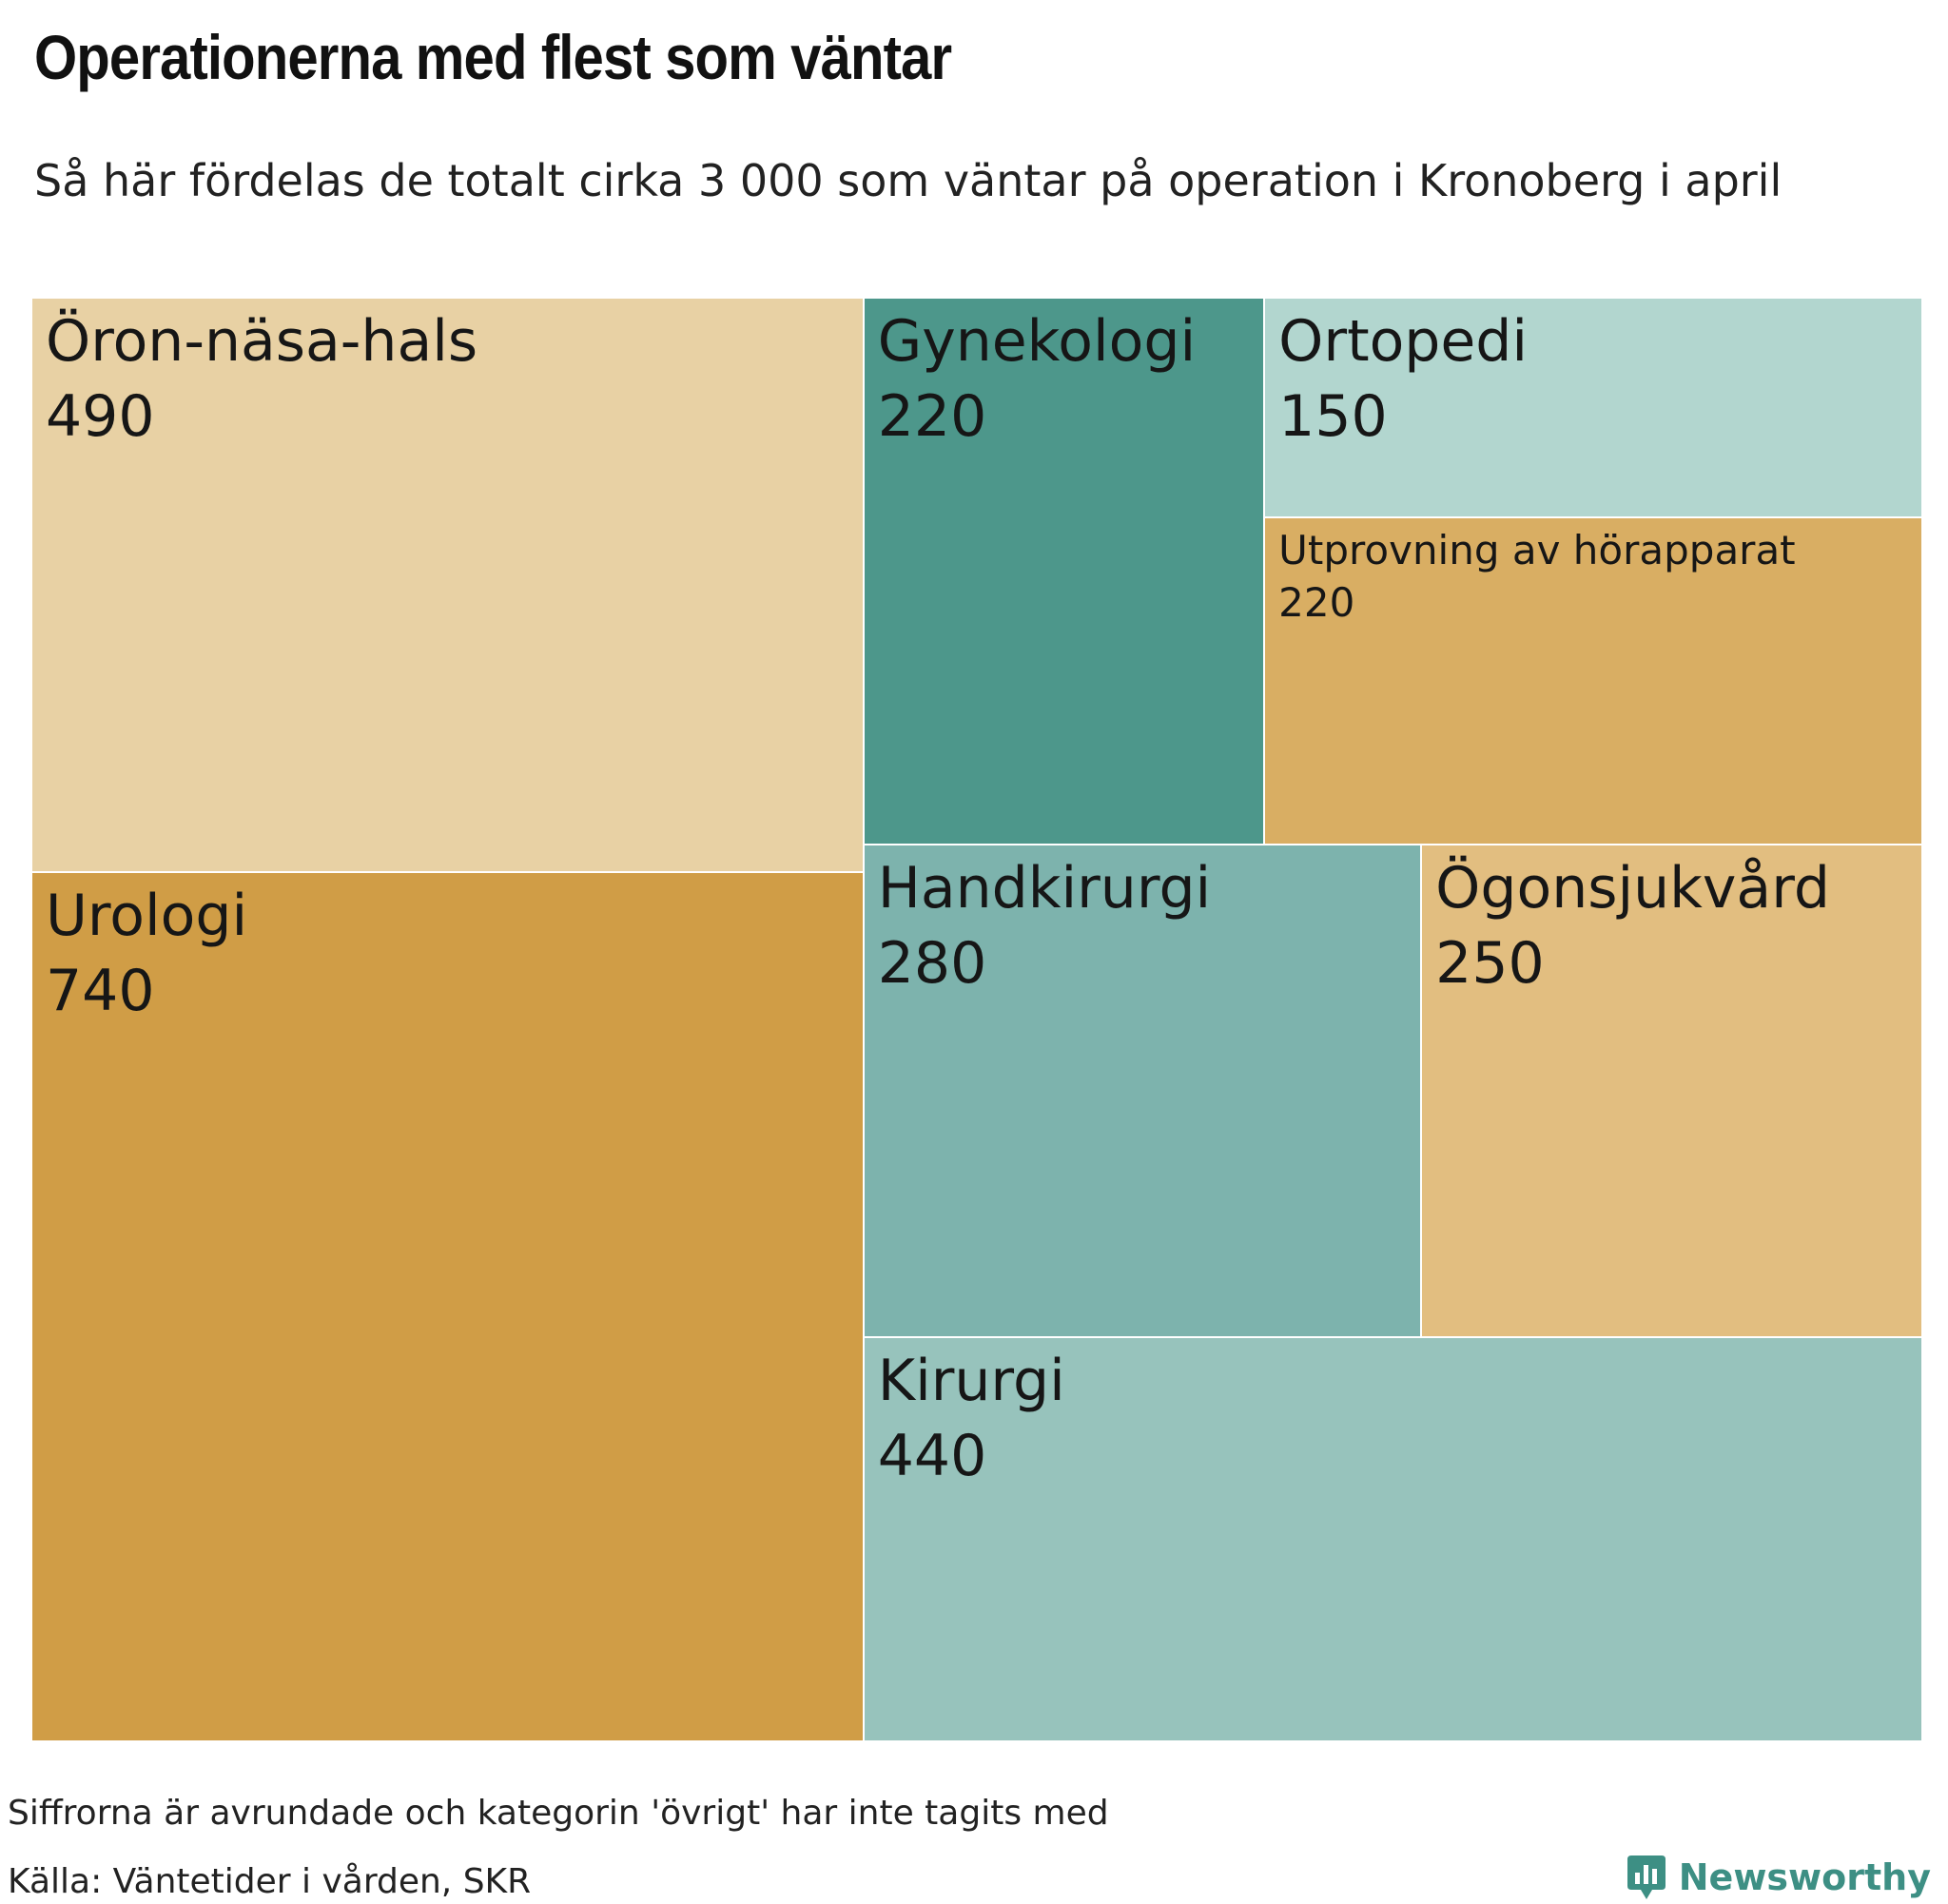 The image size is (1948, 1904). Describe the element at coordinates (932, 1456) in the screenshot. I see `tile-value: 440` at that location.